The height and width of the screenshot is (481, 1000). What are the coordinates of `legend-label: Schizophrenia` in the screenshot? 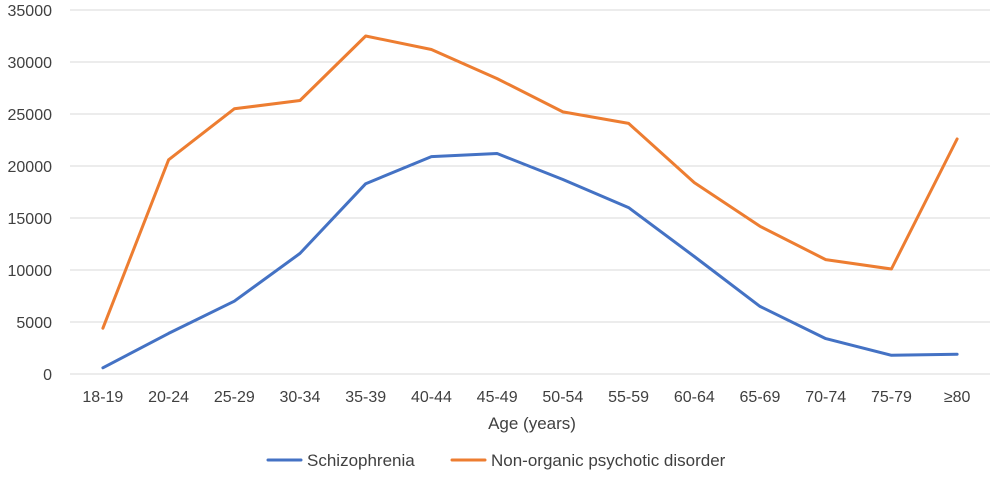 It's located at (361, 460).